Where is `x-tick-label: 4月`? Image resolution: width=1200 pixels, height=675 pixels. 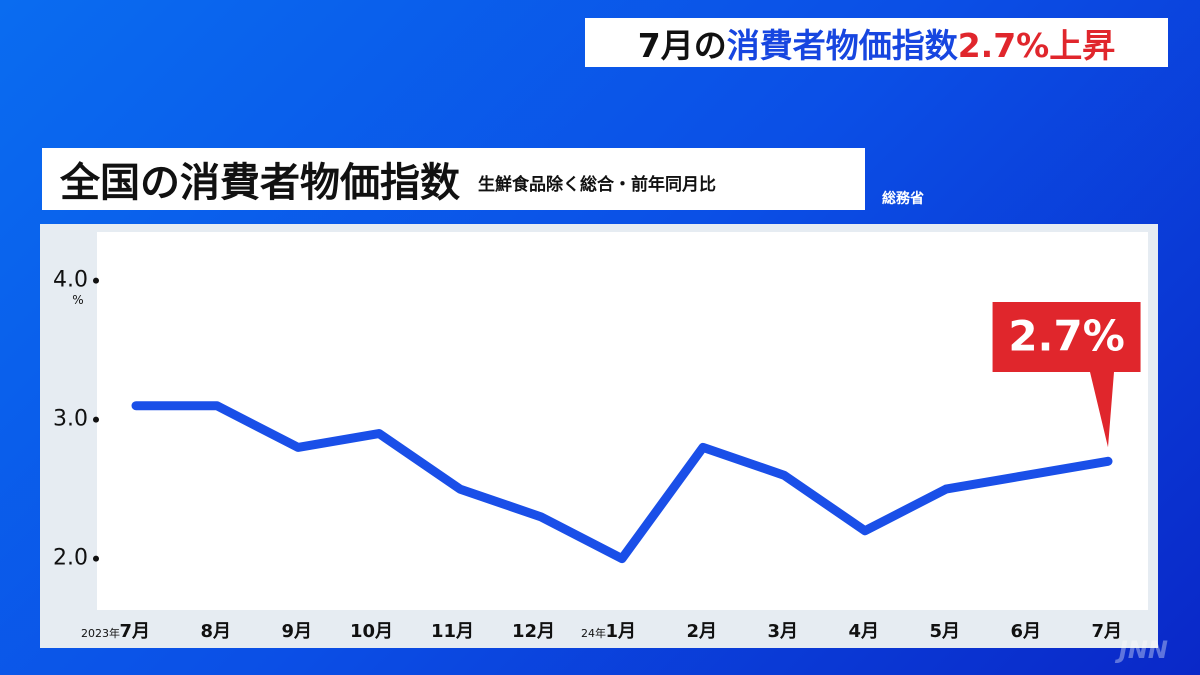
x-tick-label: 4月 is located at coordinates (863, 631).